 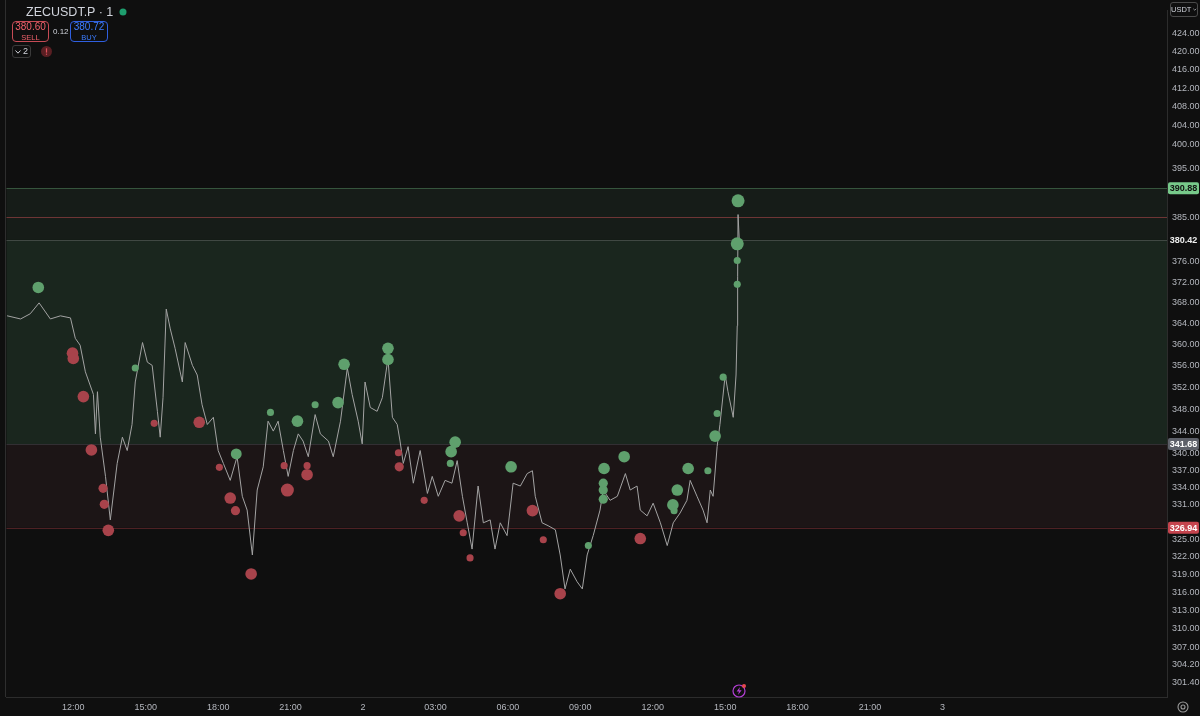 I want to click on y-tick-label: 331.00, so click(x=1186, y=503).